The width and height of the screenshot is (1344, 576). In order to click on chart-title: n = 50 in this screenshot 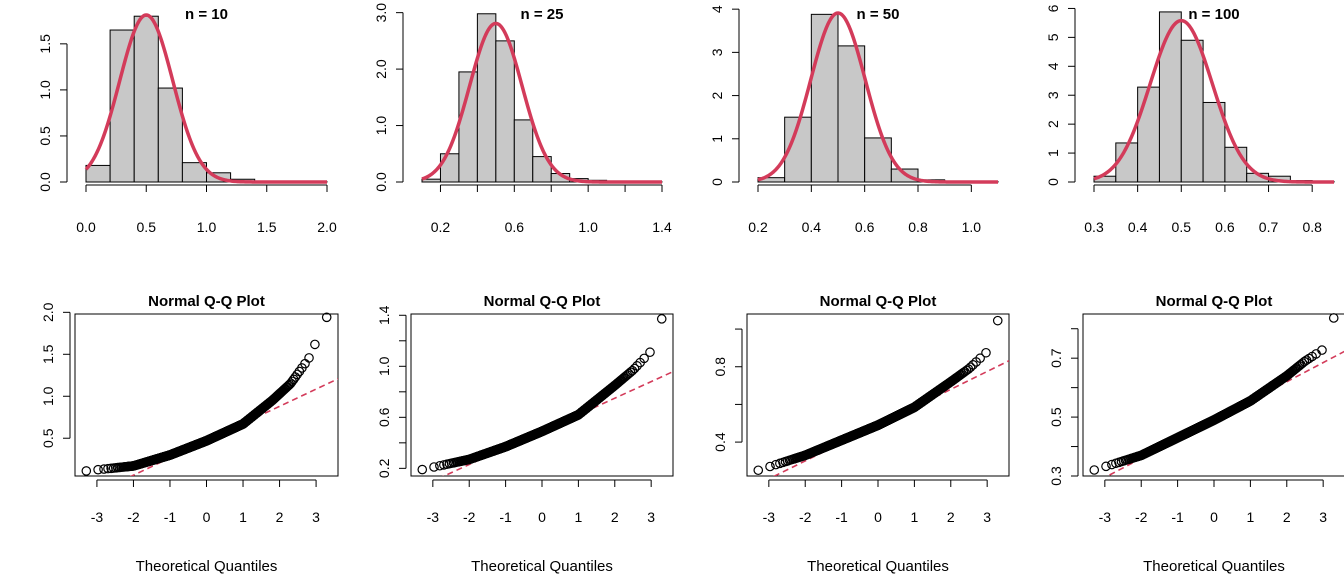, I will do `click(878, 14)`.